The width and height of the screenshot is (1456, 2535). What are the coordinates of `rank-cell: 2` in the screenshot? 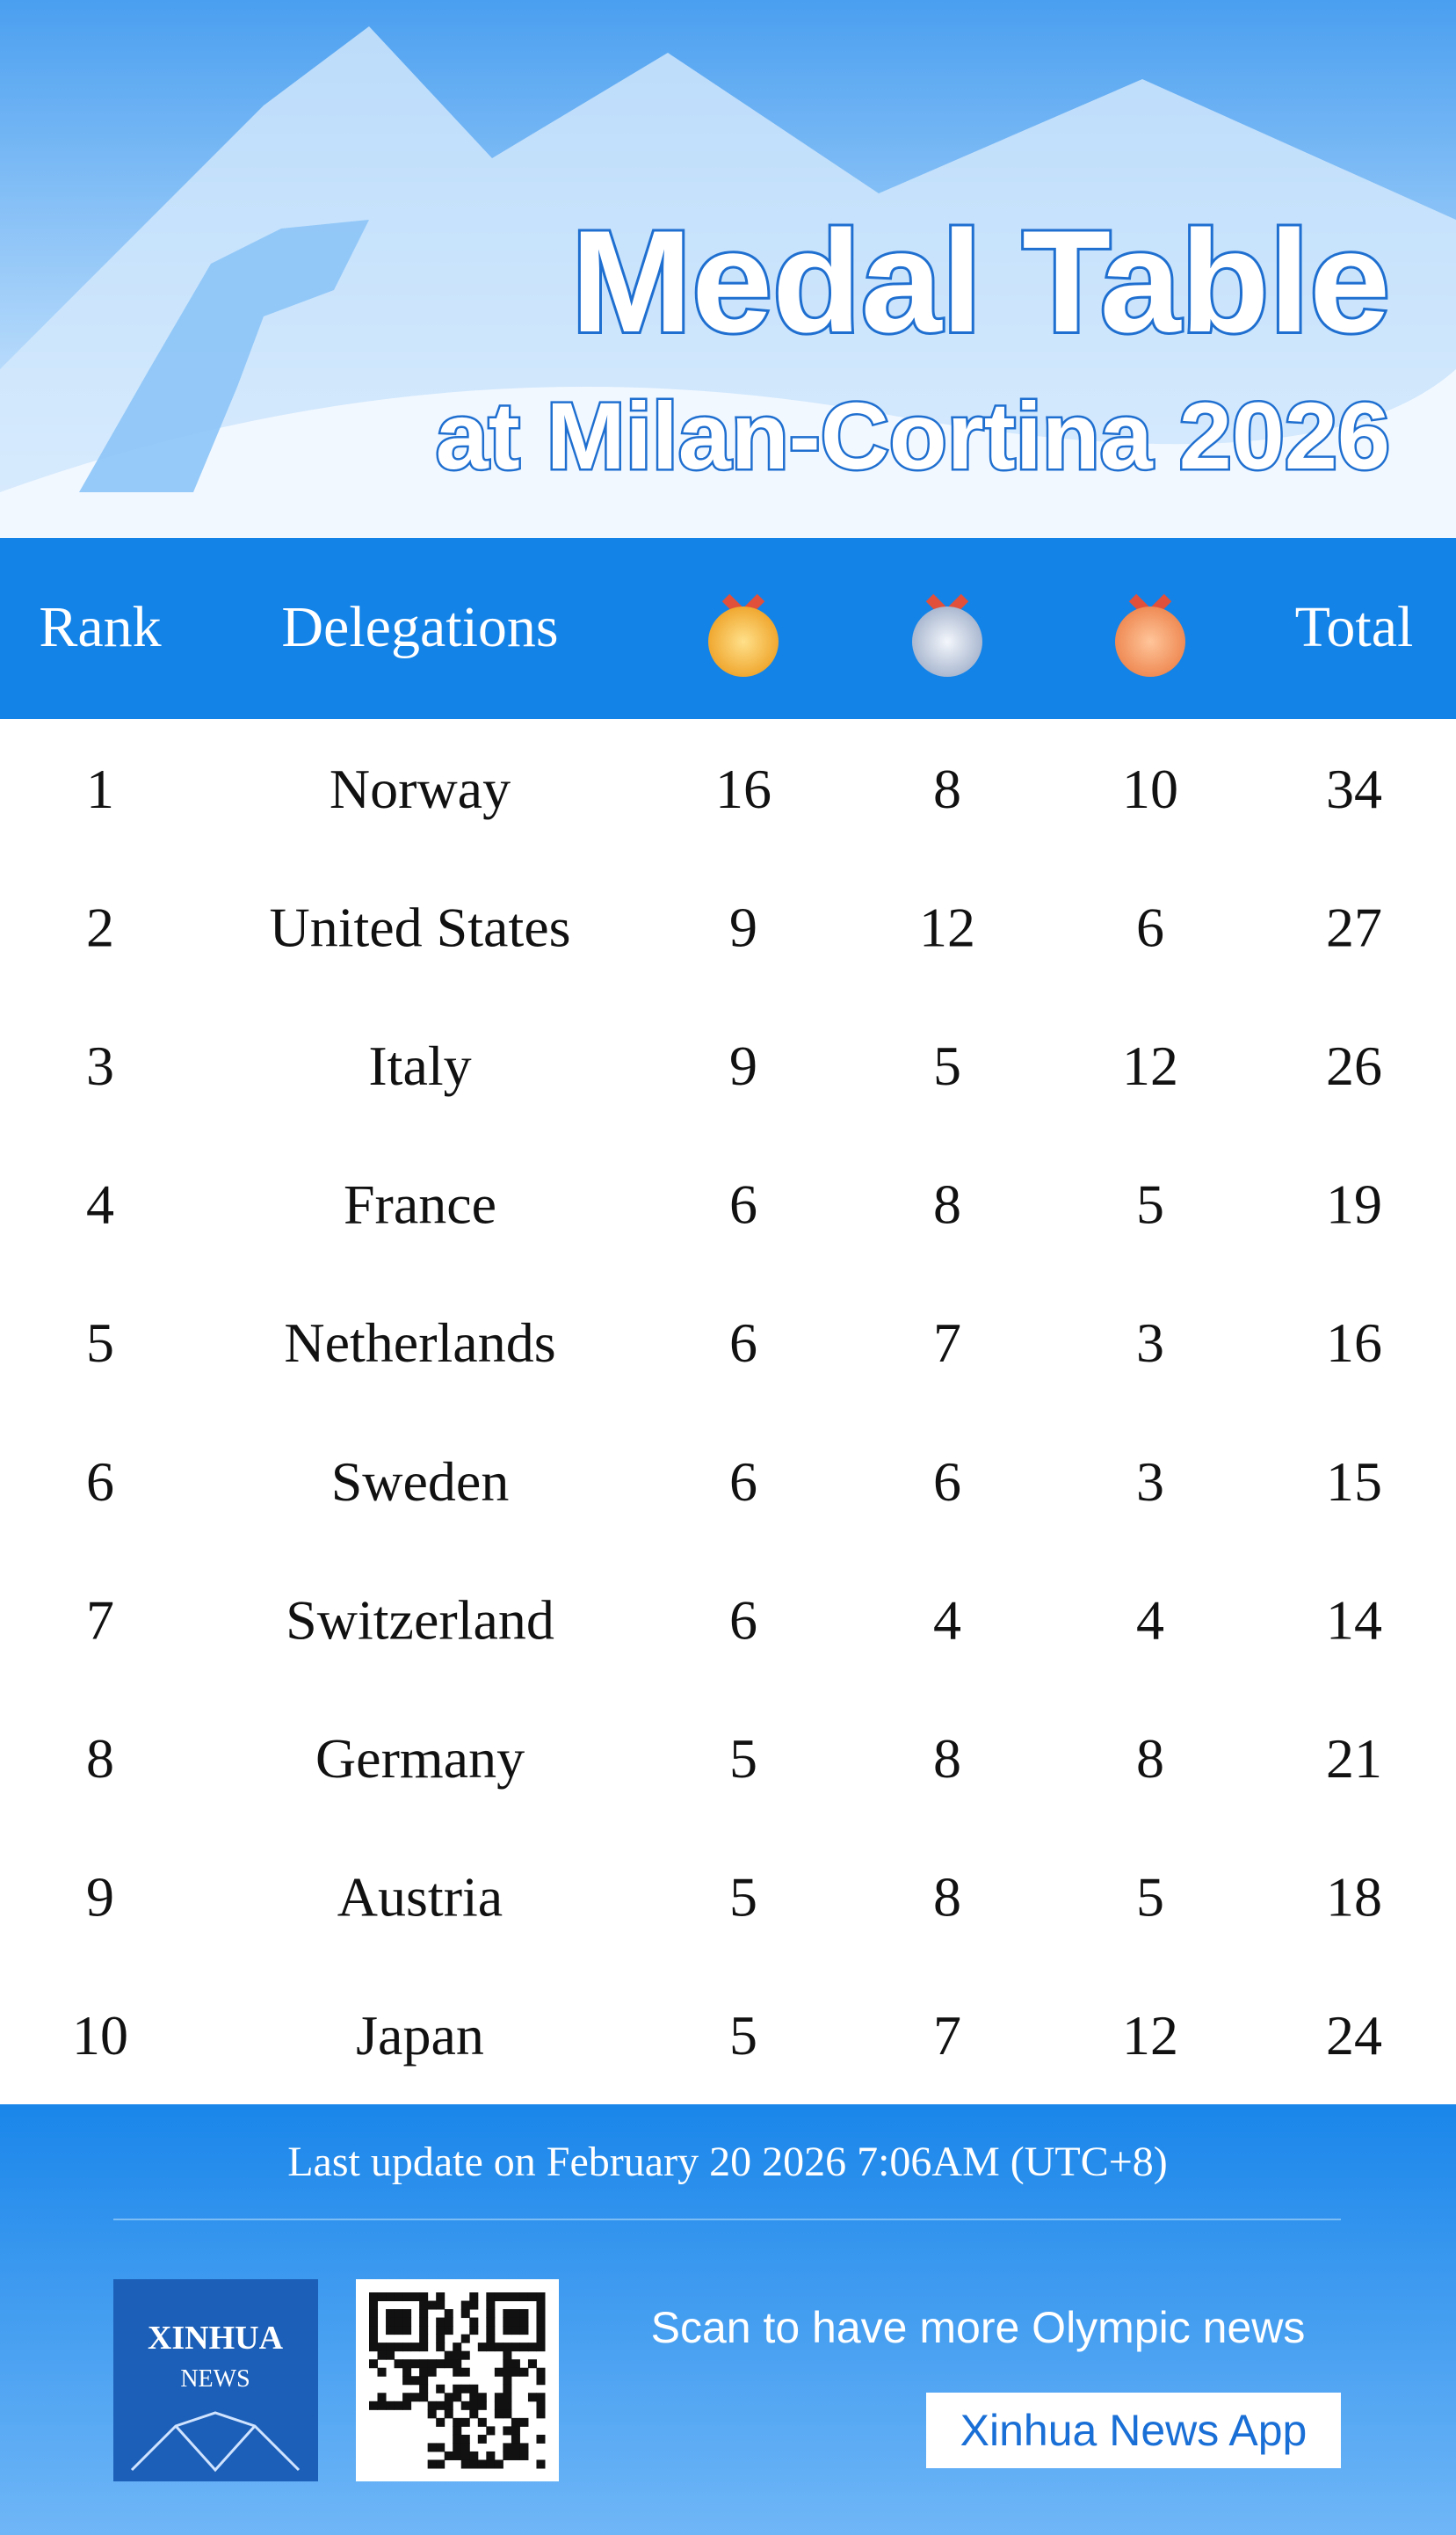 It's located at (100, 927).